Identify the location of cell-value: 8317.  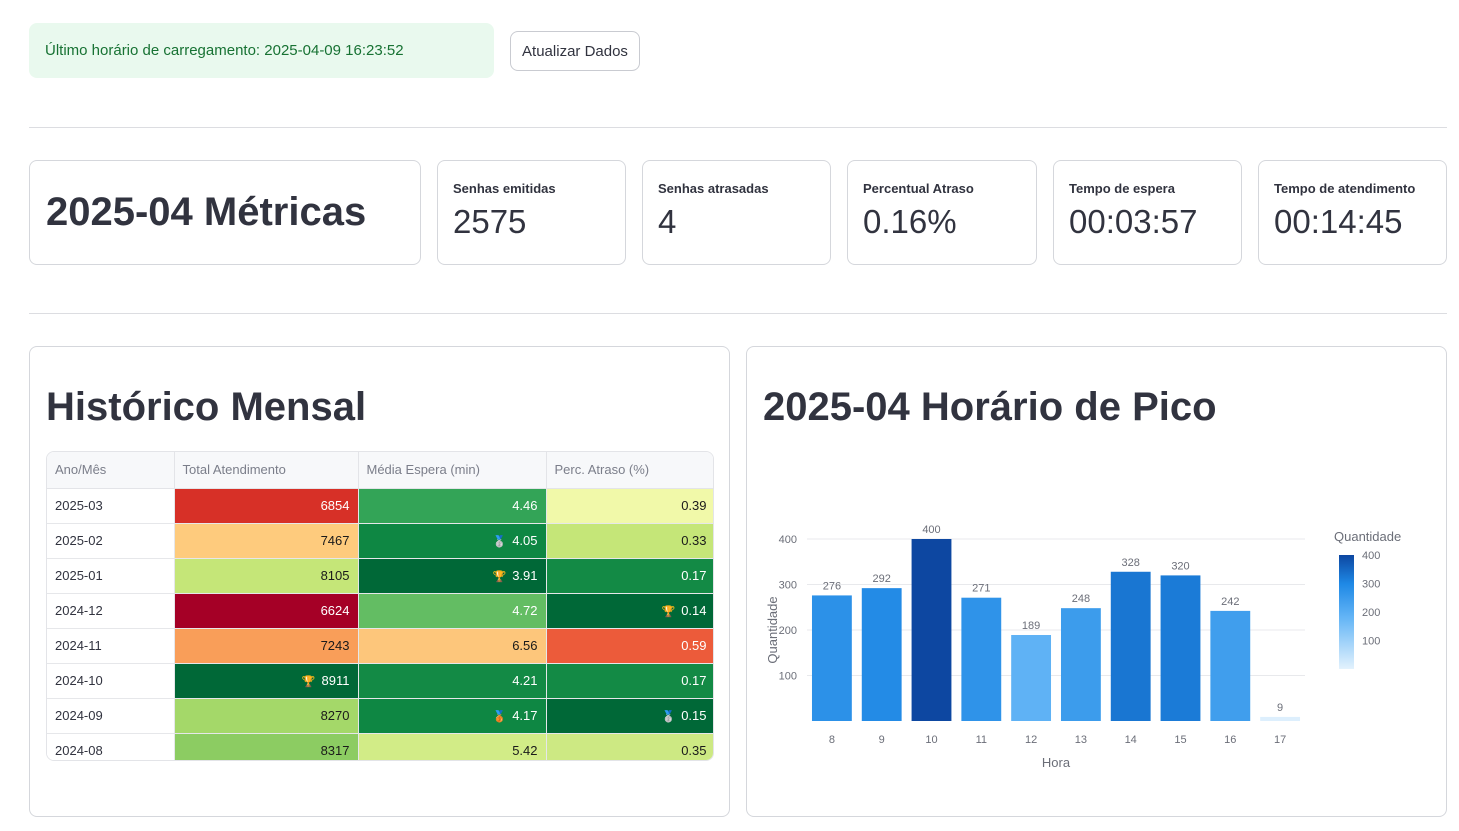
(335, 750).